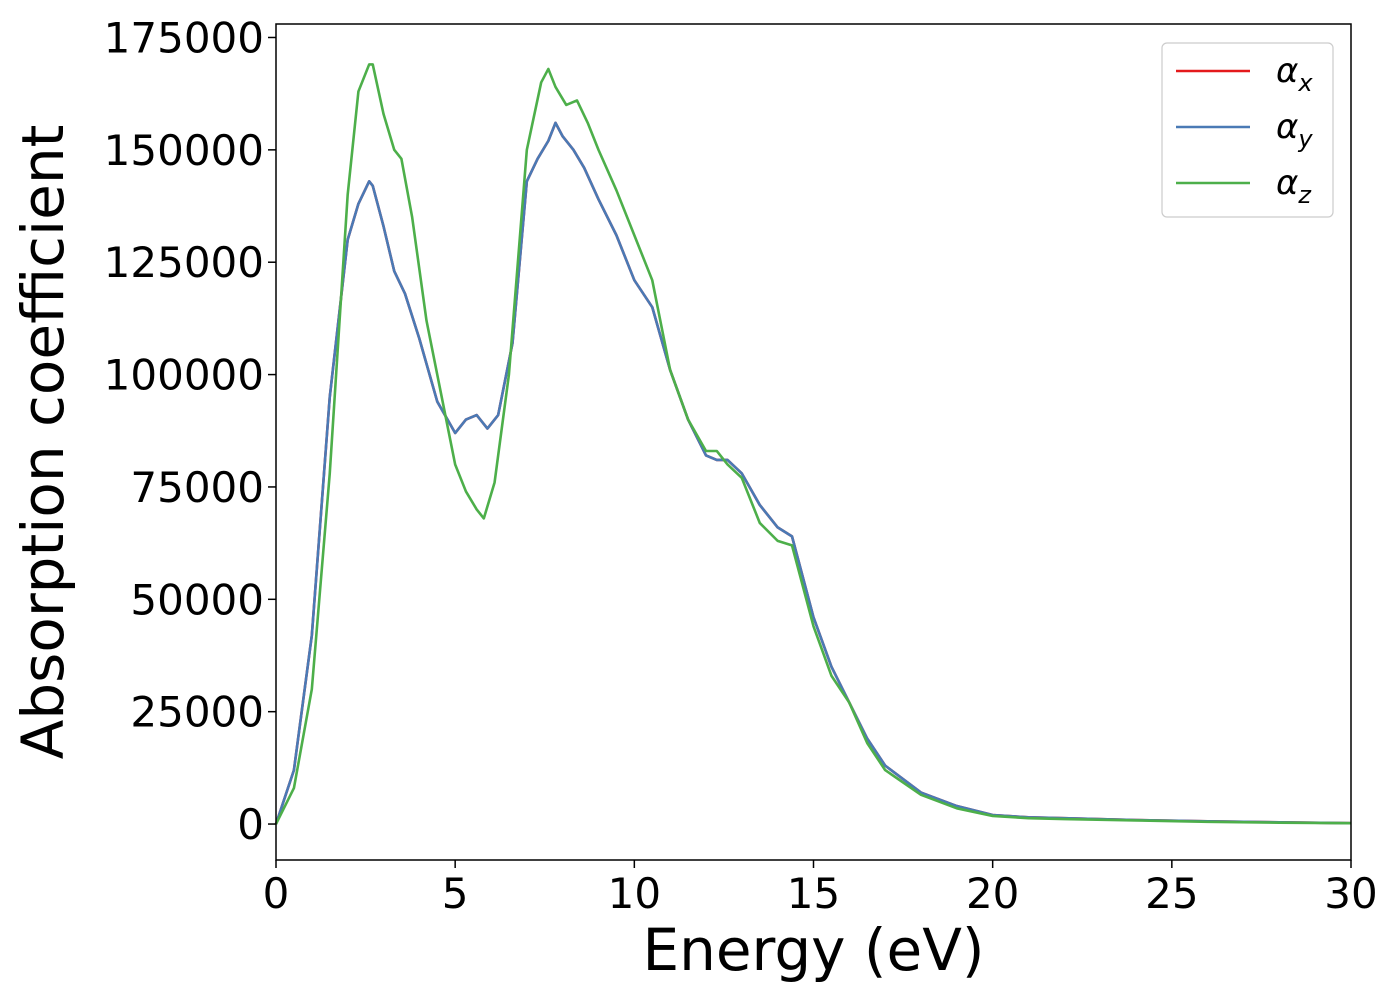 This screenshot has height=1000, width=1400. I want to click on x-tick-label: 25, so click(1171, 893).